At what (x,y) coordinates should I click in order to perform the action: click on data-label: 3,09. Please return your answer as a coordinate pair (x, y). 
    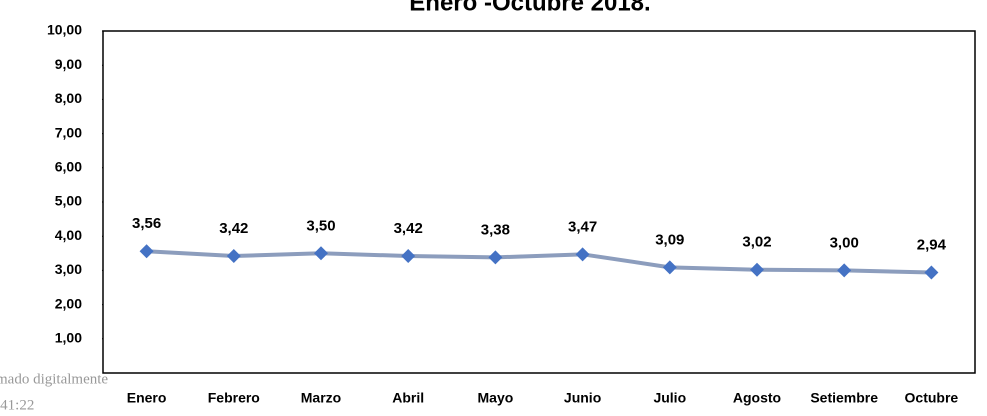
    Looking at the image, I should click on (669, 239).